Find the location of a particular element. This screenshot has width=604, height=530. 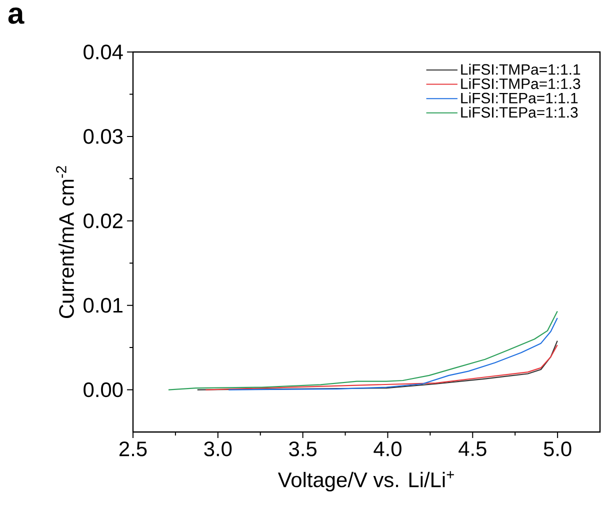

y-tick-label: 0.00 is located at coordinates (103, 390).